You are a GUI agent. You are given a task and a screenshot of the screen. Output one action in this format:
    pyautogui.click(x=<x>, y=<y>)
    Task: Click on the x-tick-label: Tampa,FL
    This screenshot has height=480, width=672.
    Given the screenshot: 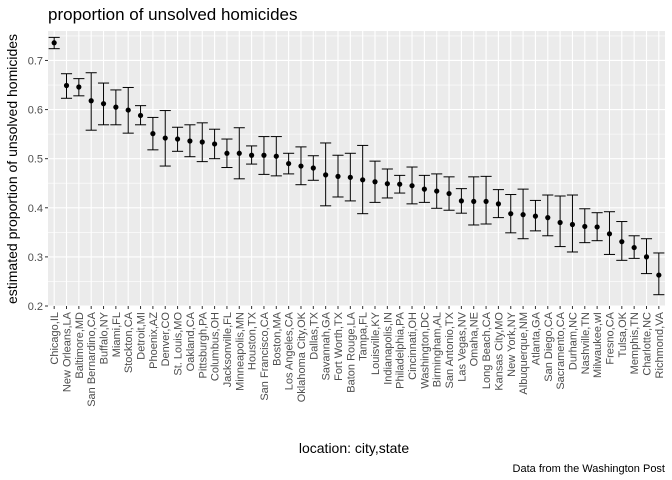 What is the action you would take?
    pyautogui.click(x=364, y=336)
    